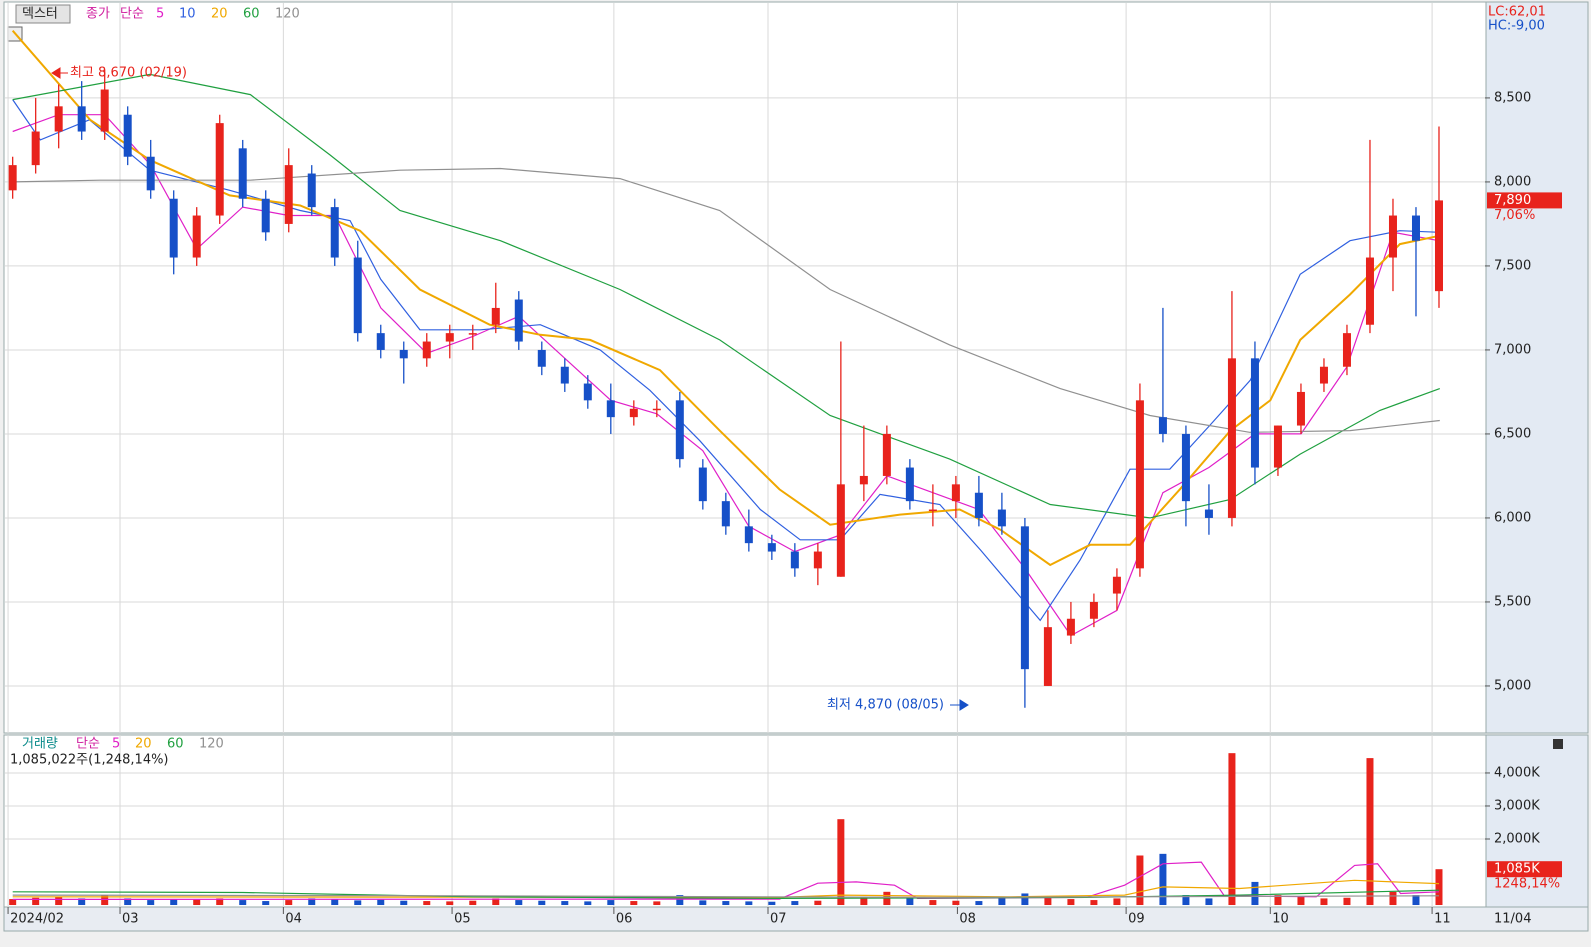 The width and height of the screenshot is (1591, 947). What do you see at coordinates (1512, 517) in the screenshot?
I see `y-tick-label: 6,000` at bounding box center [1512, 517].